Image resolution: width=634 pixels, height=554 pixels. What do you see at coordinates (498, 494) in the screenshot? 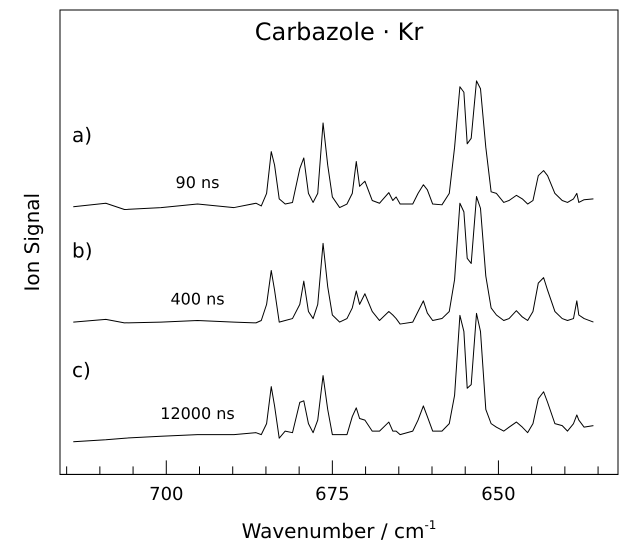
I see `x-tick-label: 650` at bounding box center [498, 494].